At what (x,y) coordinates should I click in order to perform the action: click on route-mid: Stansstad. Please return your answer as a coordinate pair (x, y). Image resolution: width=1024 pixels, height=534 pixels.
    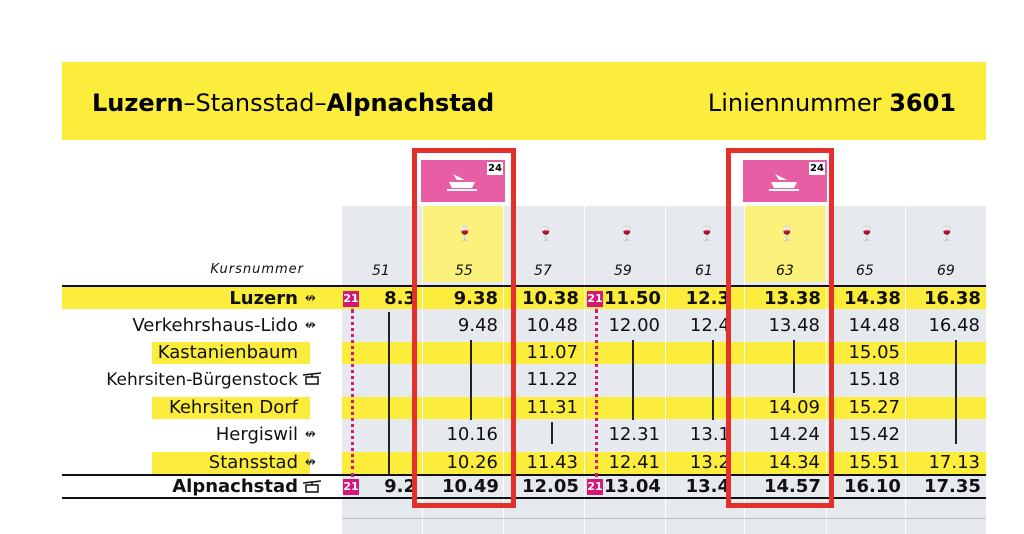
    Looking at the image, I should click on (255, 103).